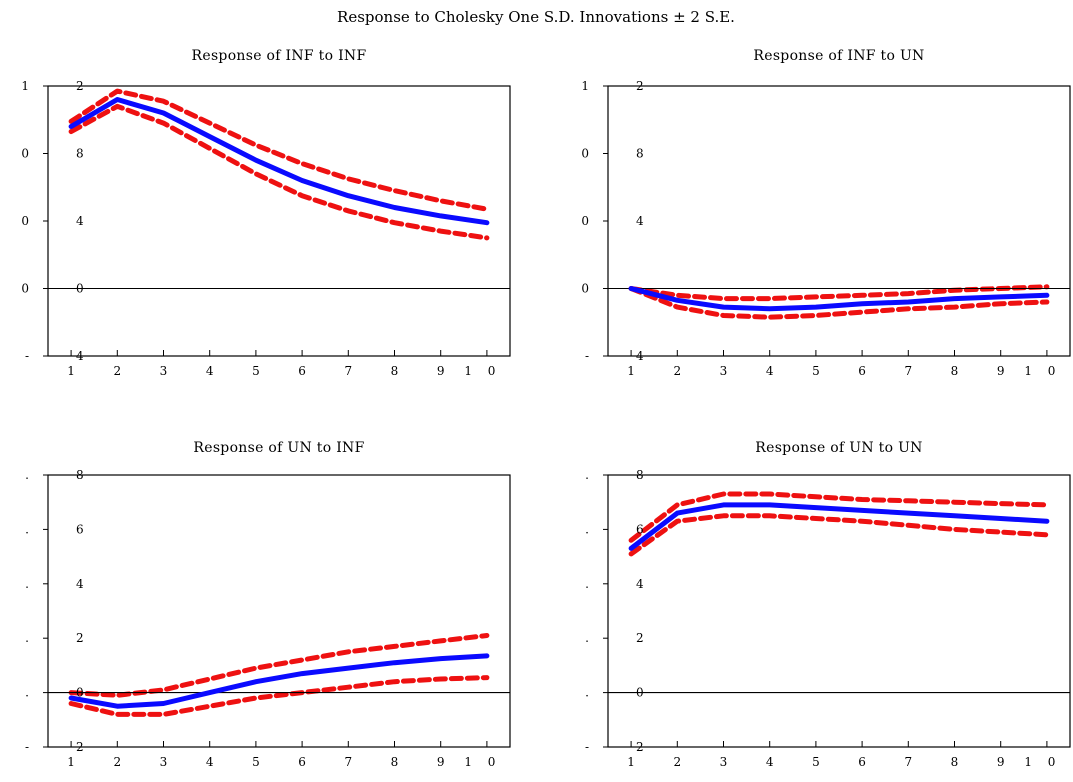  What do you see at coordinates (278, 448) in the screenshot?
I see `panel-title: Response of UN to INF` at bounding box center [278, 448].